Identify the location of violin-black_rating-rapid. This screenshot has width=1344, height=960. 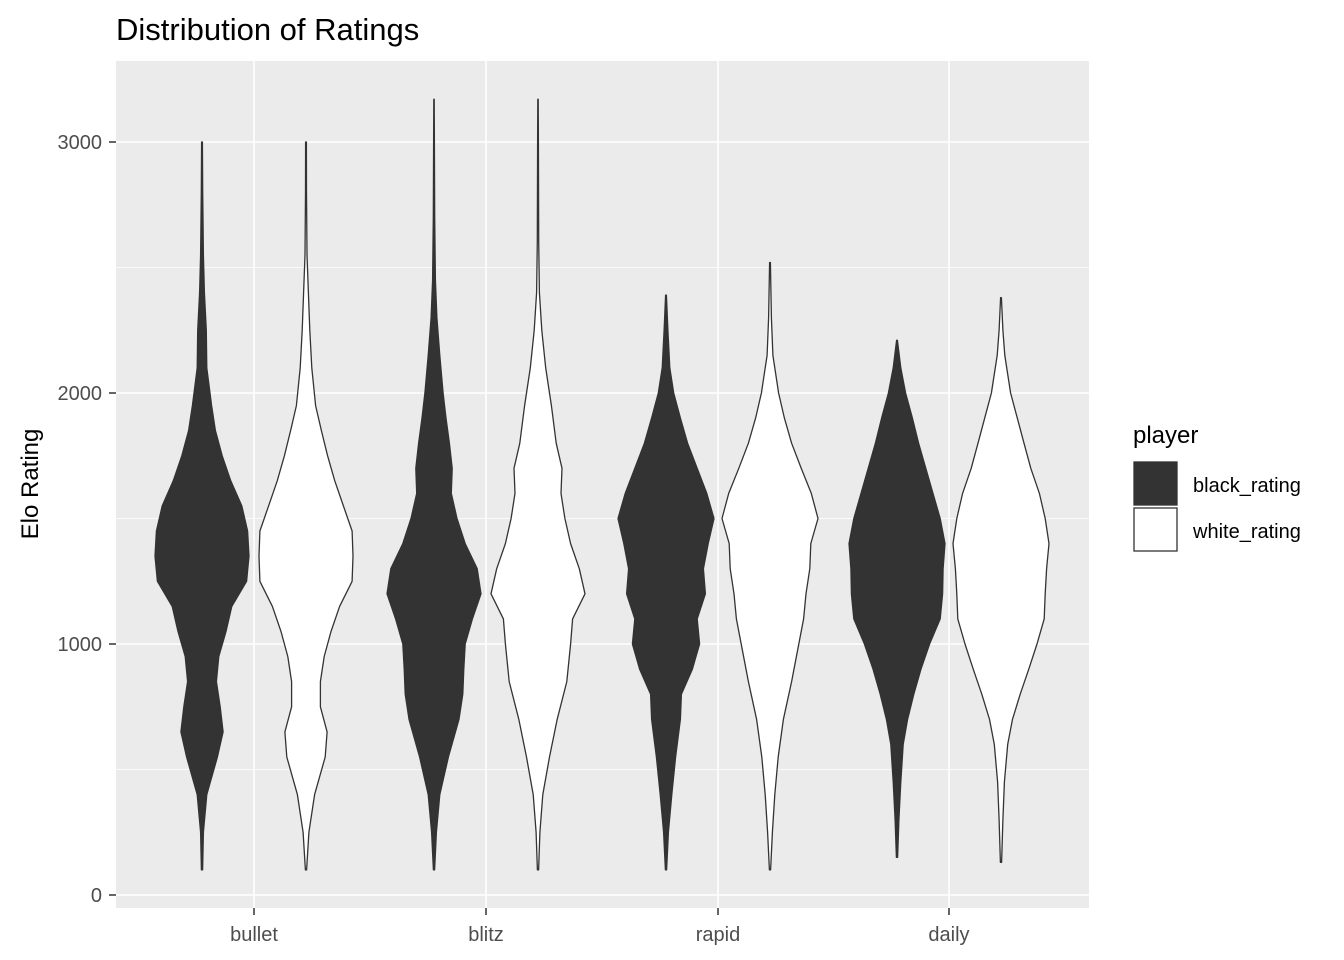
(666, 582).